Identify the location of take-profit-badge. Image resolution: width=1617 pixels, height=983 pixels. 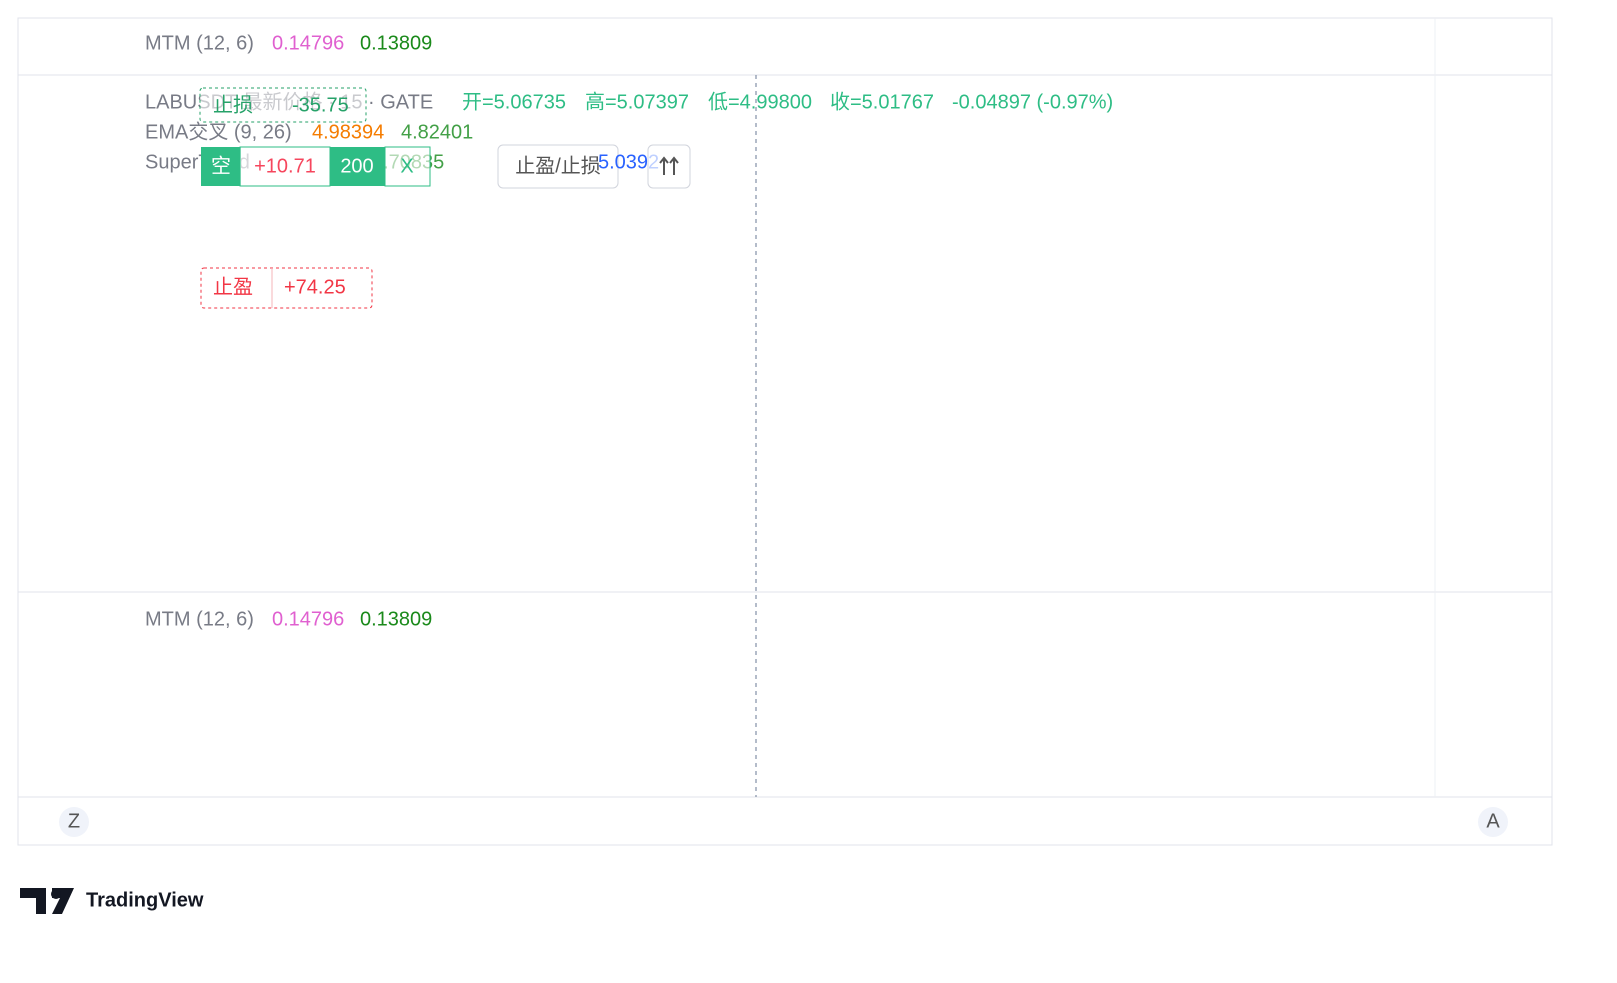
(286, 288).